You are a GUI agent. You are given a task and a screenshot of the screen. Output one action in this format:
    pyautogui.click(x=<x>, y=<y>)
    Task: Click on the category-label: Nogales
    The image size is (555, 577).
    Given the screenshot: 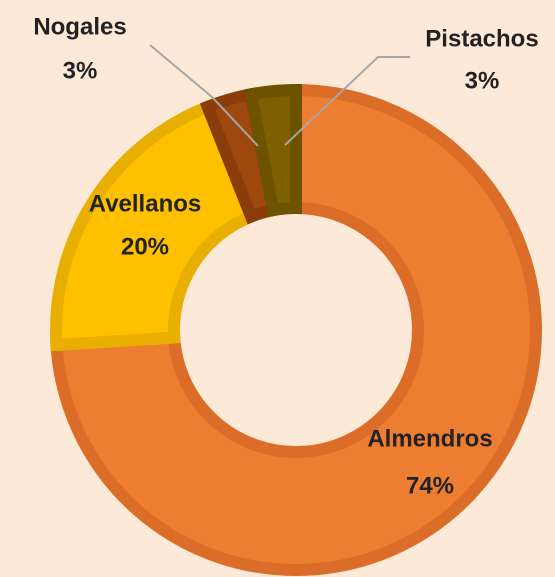 What is the action you would take?
    pyautogui.click(x=79, y=26)
    